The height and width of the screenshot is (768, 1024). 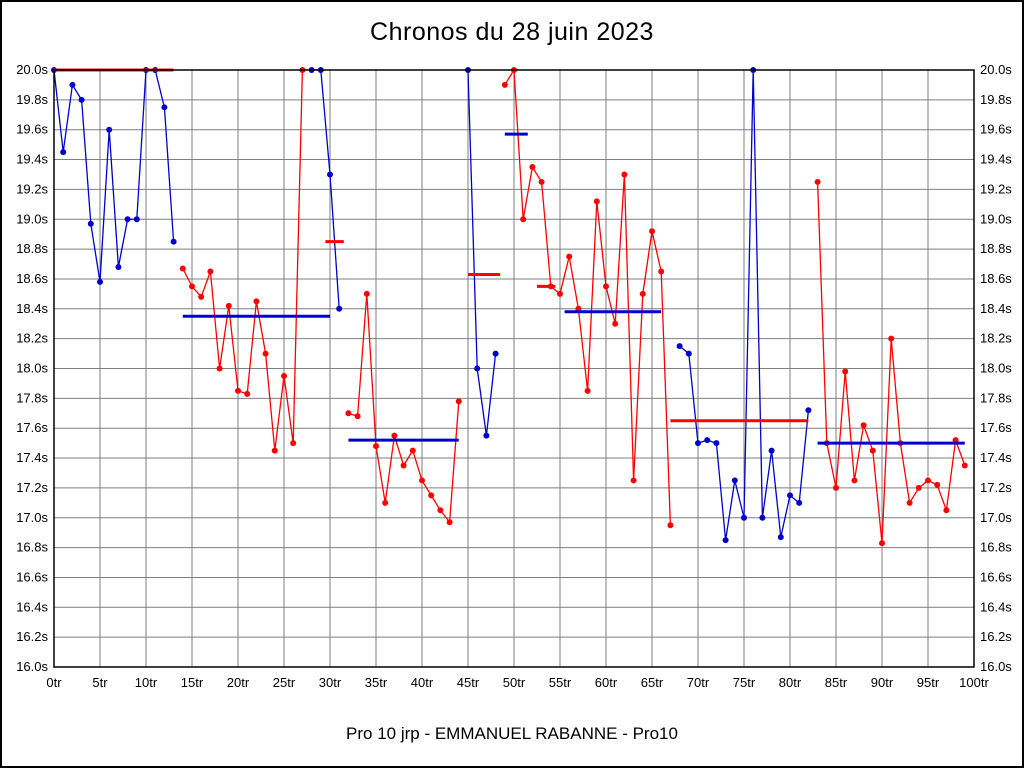 What do you see at coordinates (996, 308) in the screenshot?
I see `y-tick-label-right: 18.4s` at bounding box center [996, 308].